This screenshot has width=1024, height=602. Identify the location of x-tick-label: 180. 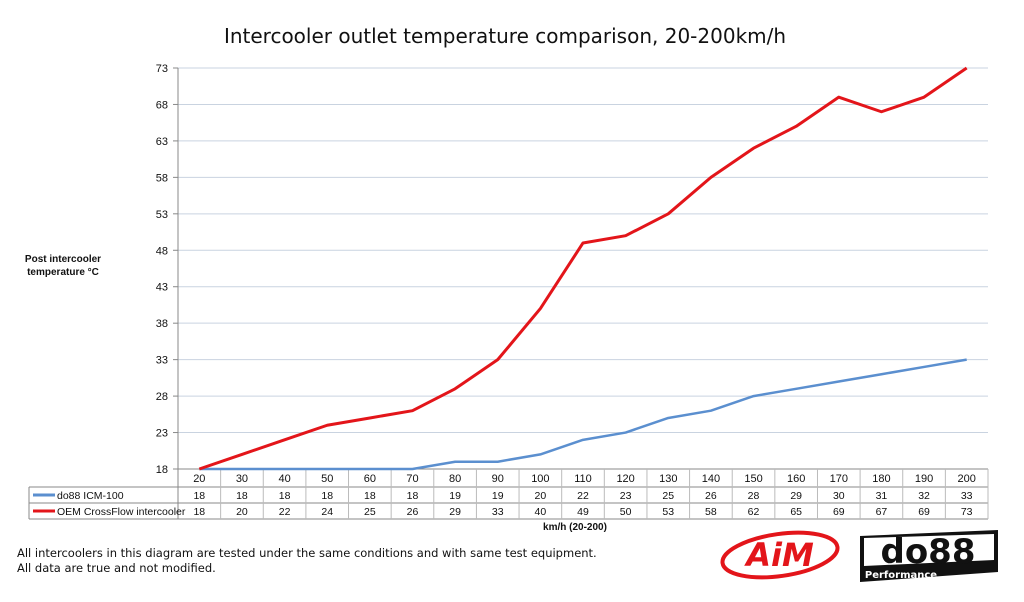
(881, 479).